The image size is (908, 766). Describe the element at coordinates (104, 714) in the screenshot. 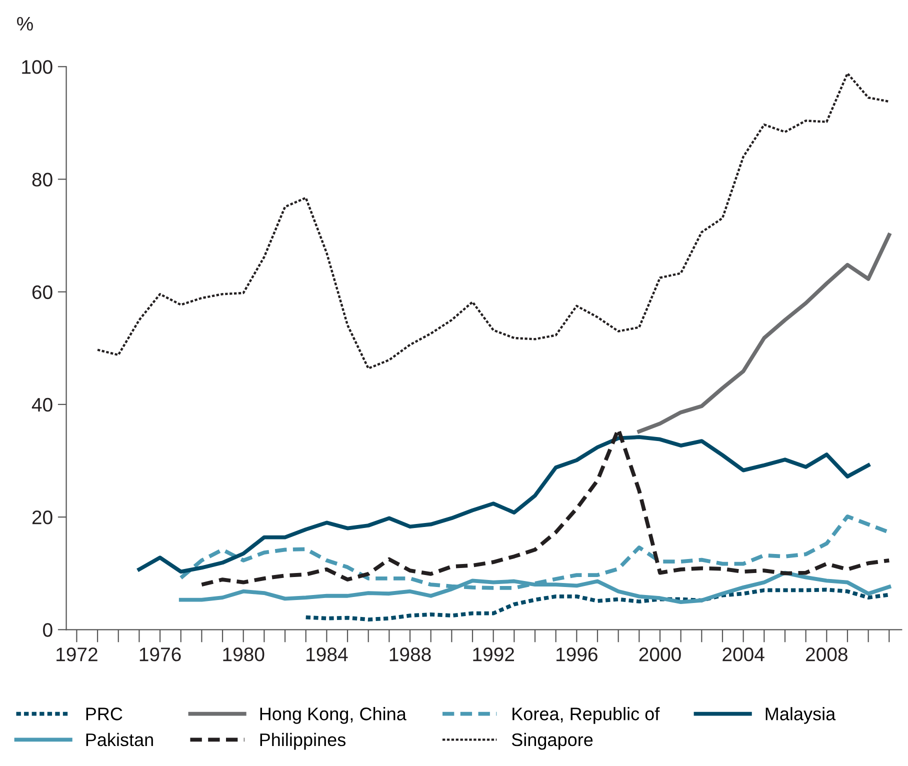

I see `legend-label: PRC` at that location.